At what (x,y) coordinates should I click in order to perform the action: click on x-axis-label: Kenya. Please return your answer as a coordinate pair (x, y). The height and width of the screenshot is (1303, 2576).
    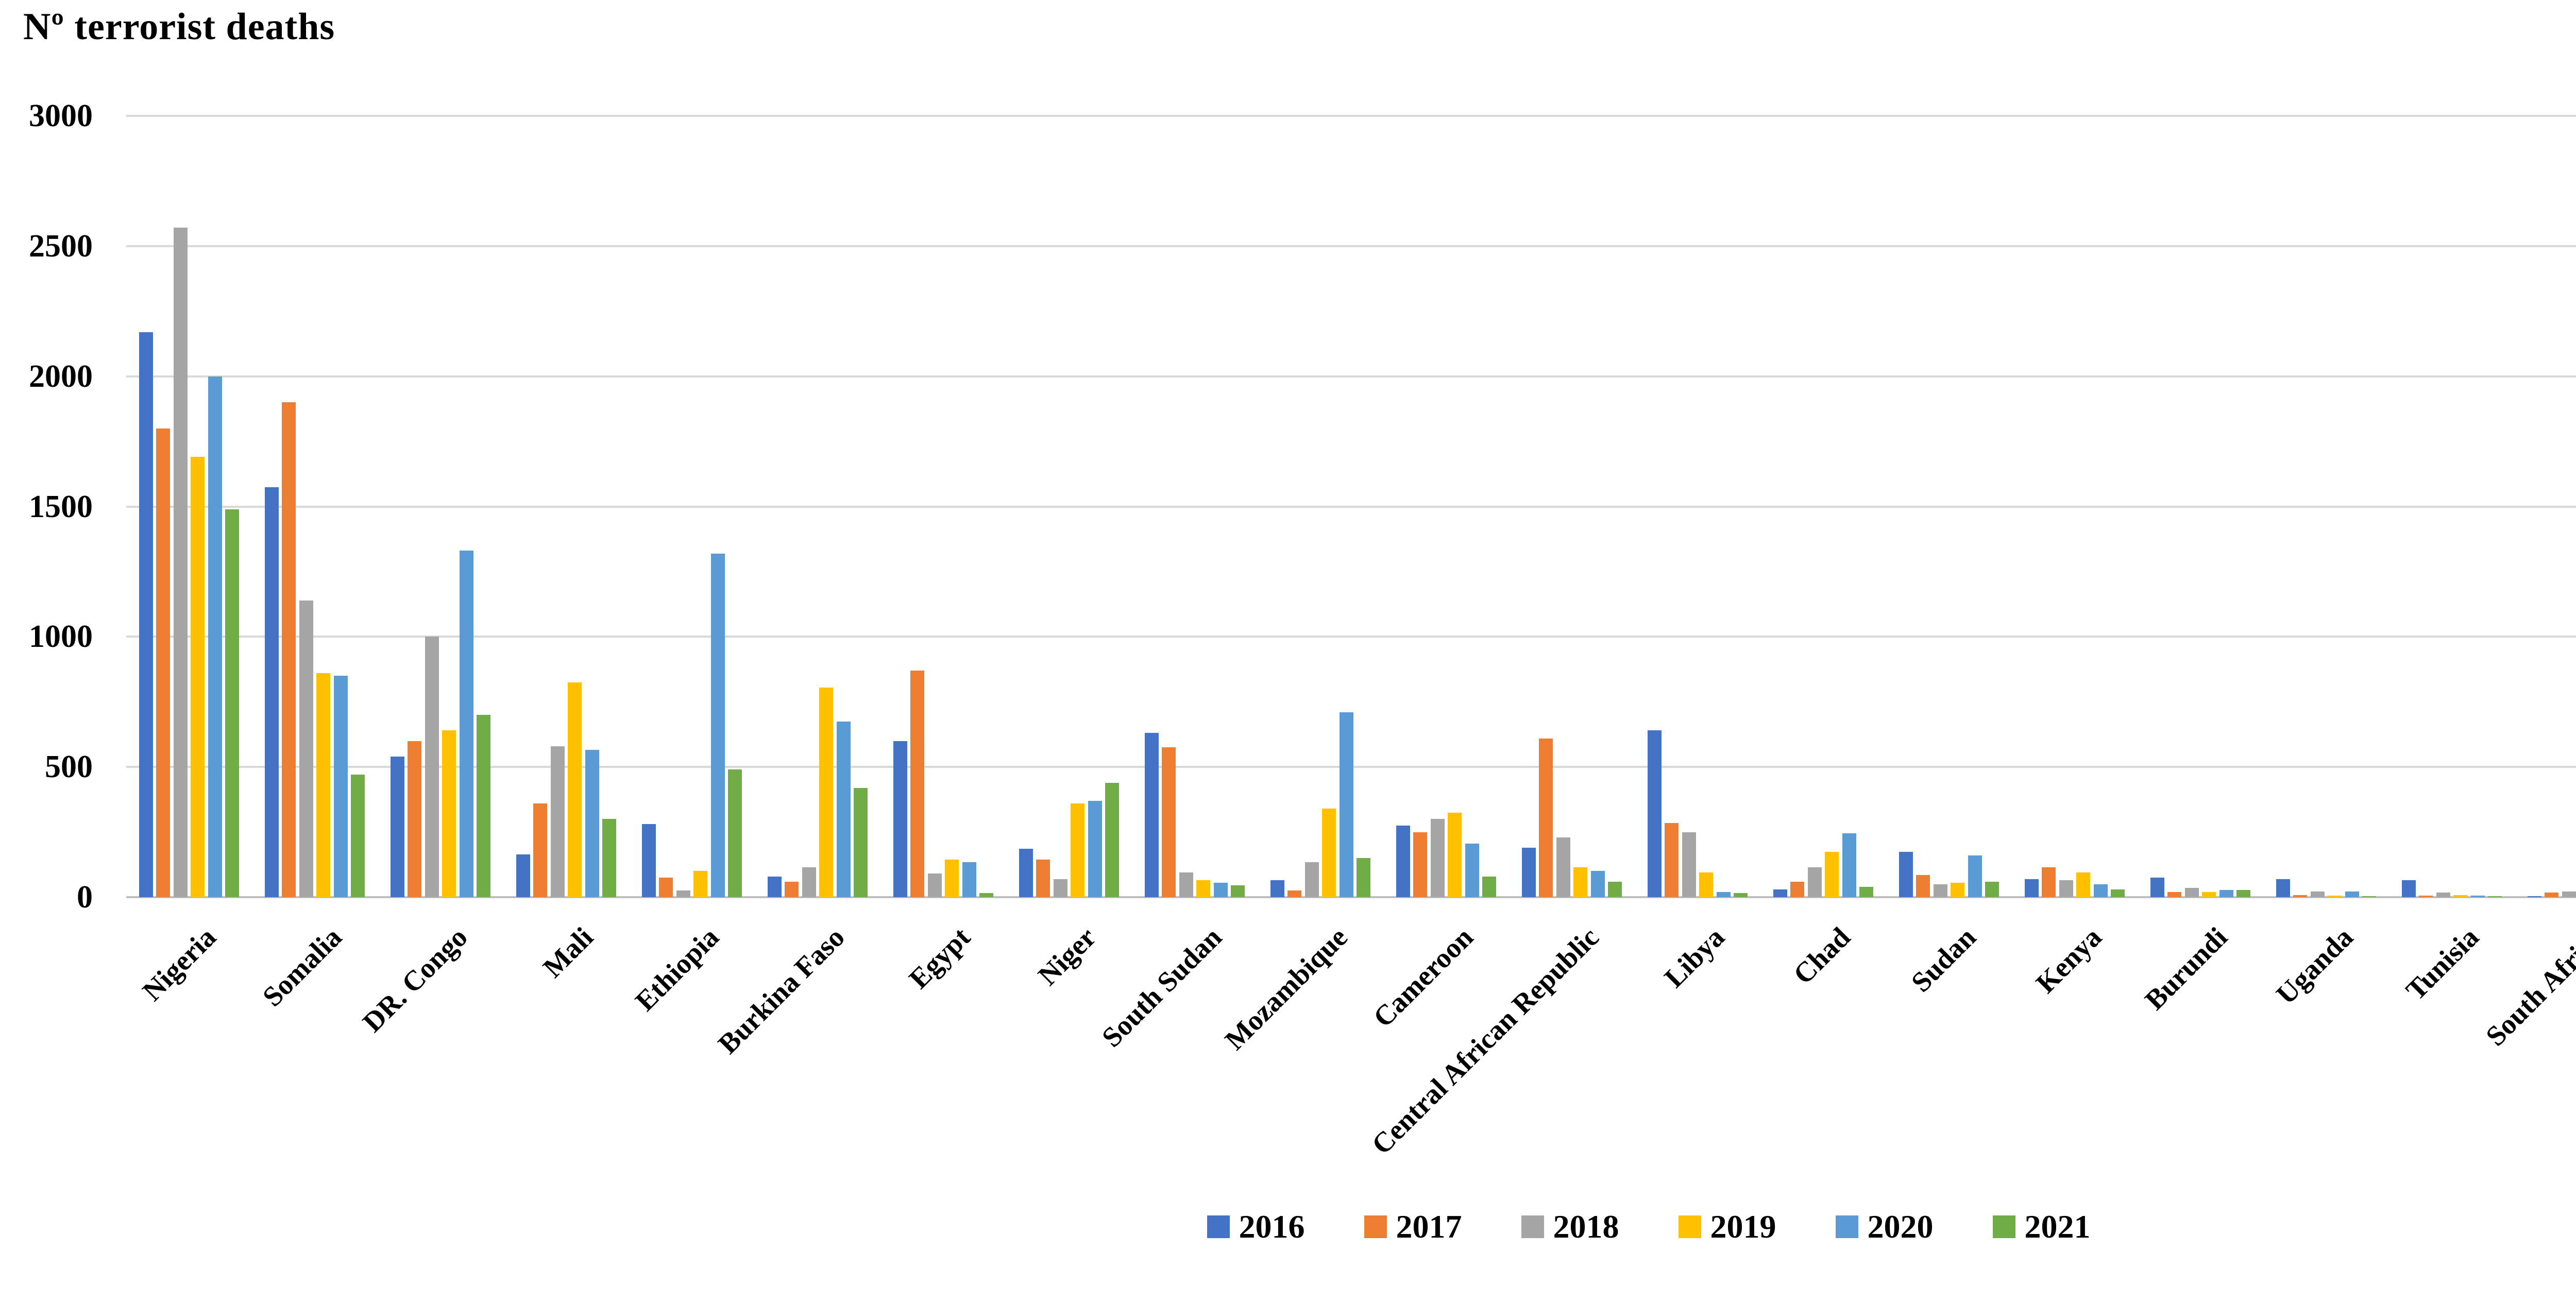
    Looking at the image, I should click on (2068, 960).